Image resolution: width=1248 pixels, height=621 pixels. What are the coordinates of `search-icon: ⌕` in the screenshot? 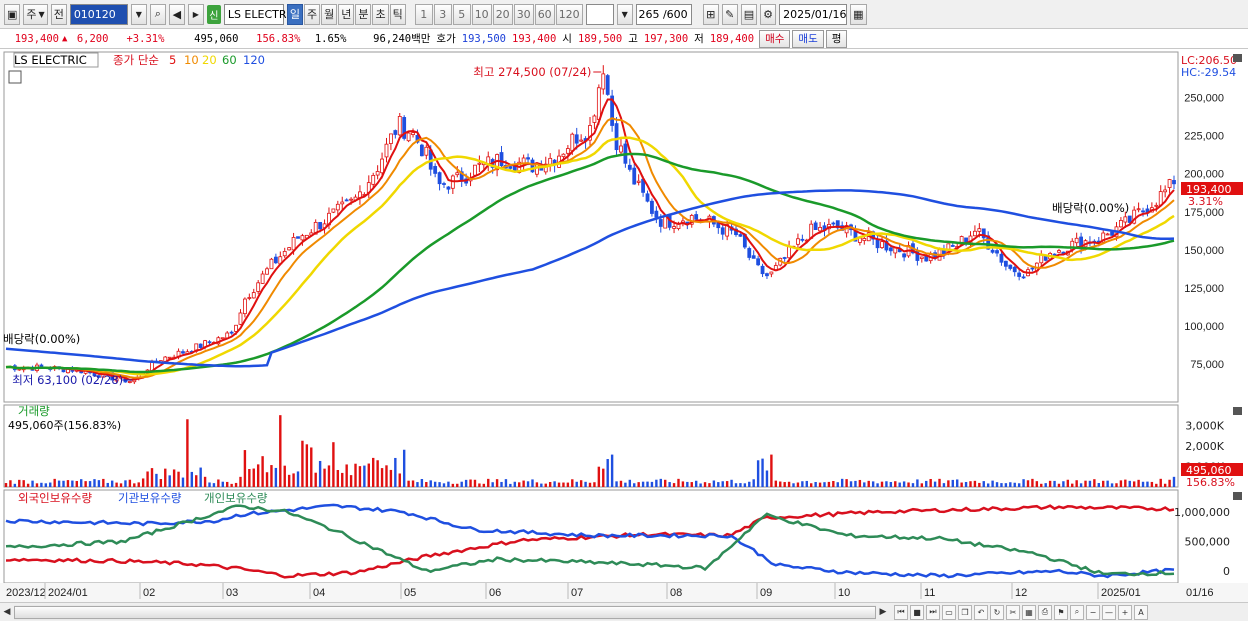 It's located at (157, 14).